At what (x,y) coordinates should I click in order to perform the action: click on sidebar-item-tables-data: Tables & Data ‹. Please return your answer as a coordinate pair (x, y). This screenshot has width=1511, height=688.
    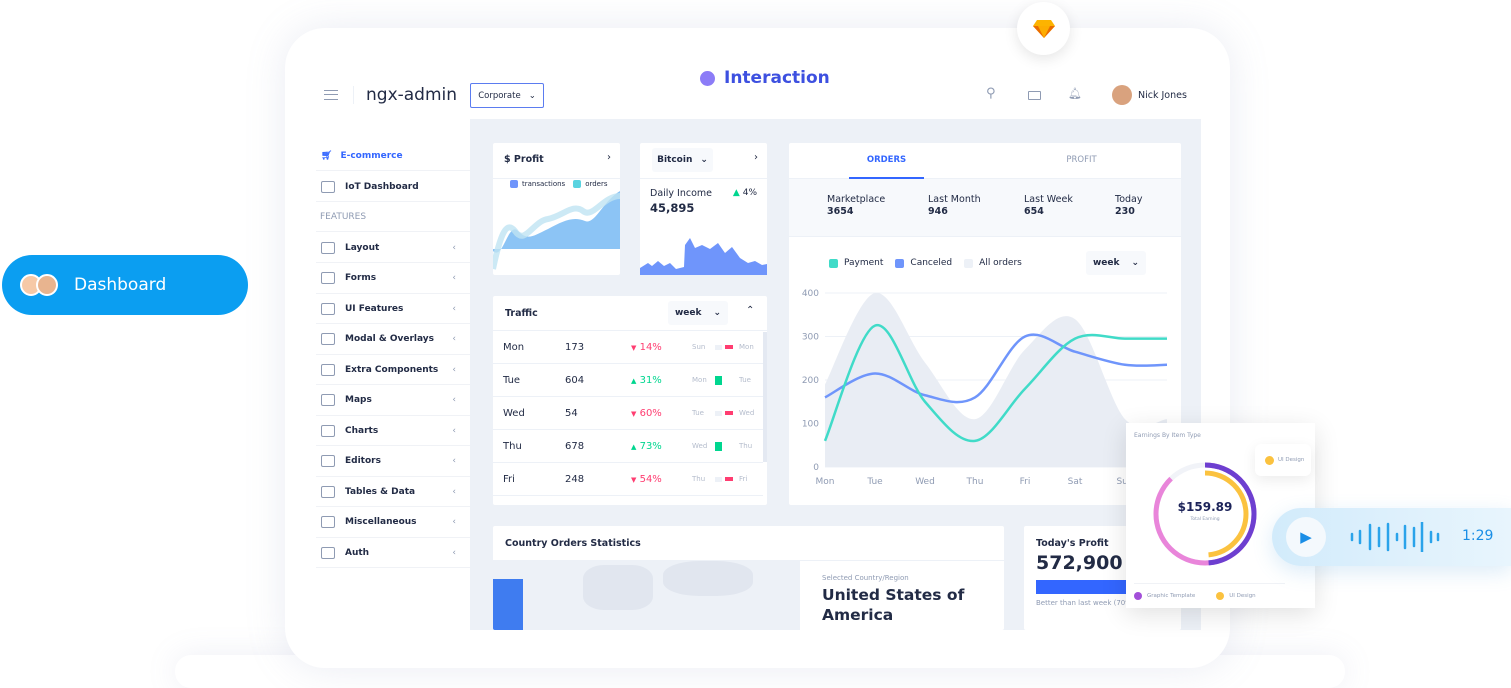
    Looking at the image, I should click on (393, 492).